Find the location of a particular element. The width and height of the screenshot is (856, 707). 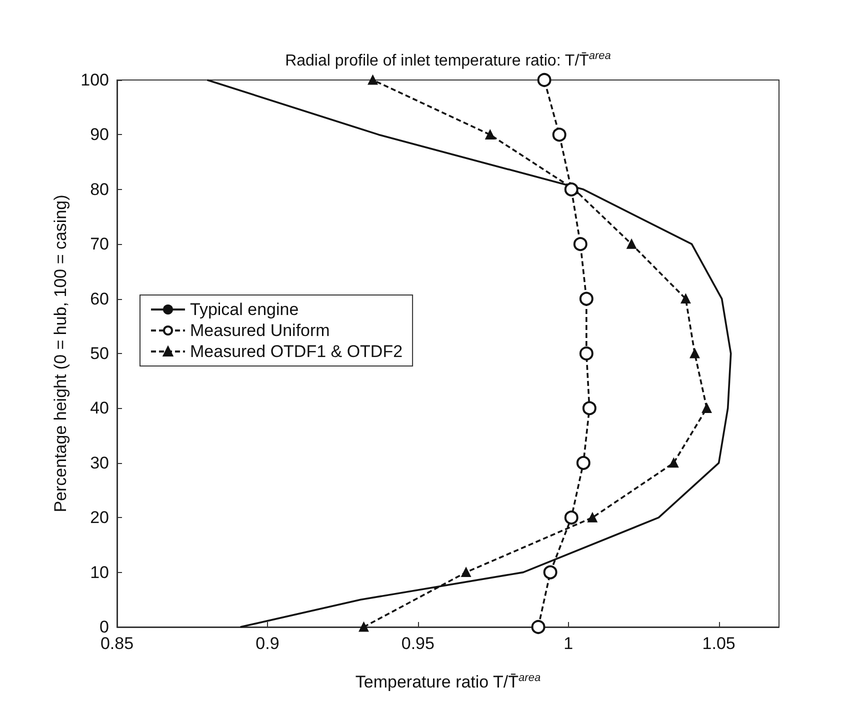

y-tick-label: 70 is located at coordinates (99, 244).